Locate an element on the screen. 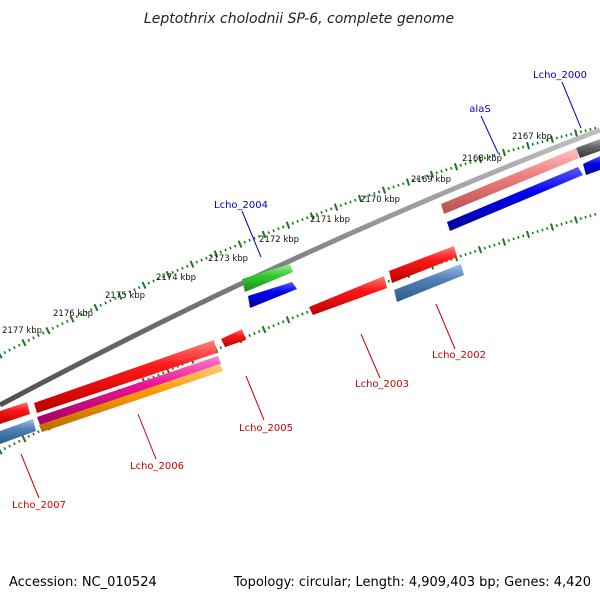 The image size is (600, 600). gene-lcho-2000-feature is located at coordinates (588, 148).